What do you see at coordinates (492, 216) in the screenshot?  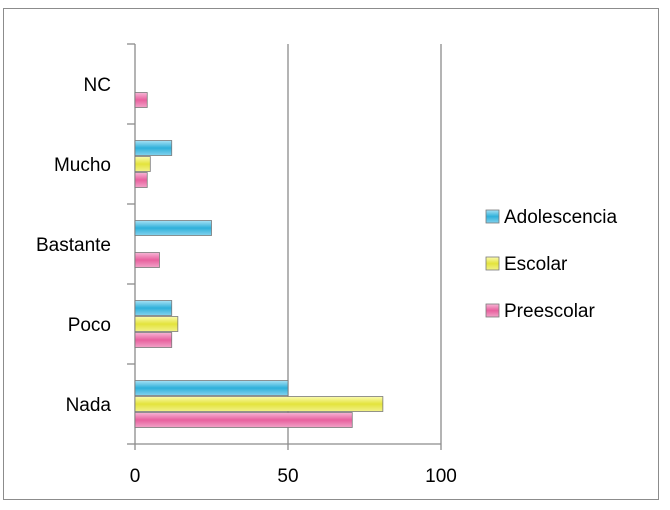 I see `legend-swatch-adolescencia` at bounding box center [492, 216].